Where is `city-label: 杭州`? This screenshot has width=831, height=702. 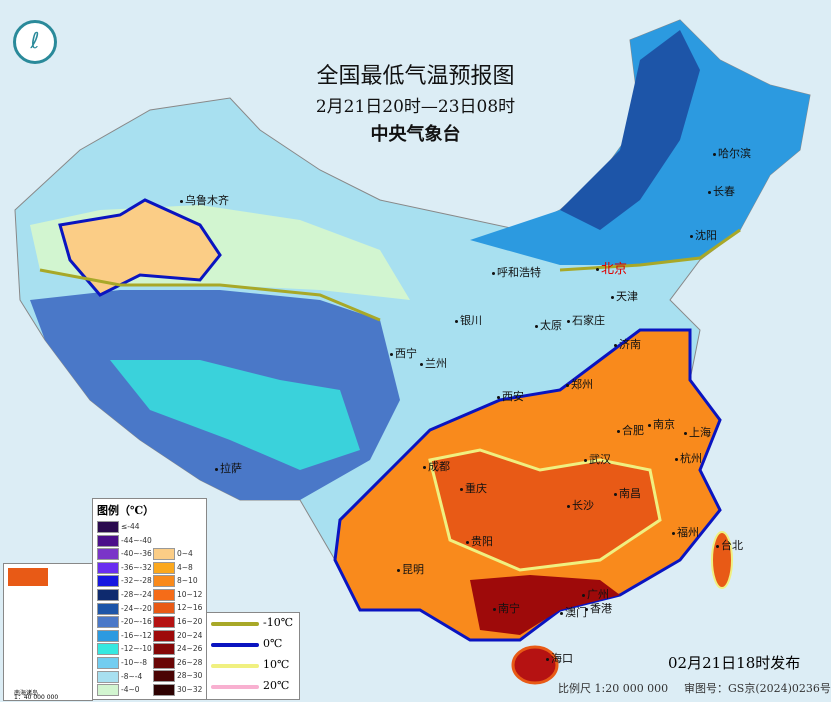
city-label: 杭州 is located at coordinates (688, 458).